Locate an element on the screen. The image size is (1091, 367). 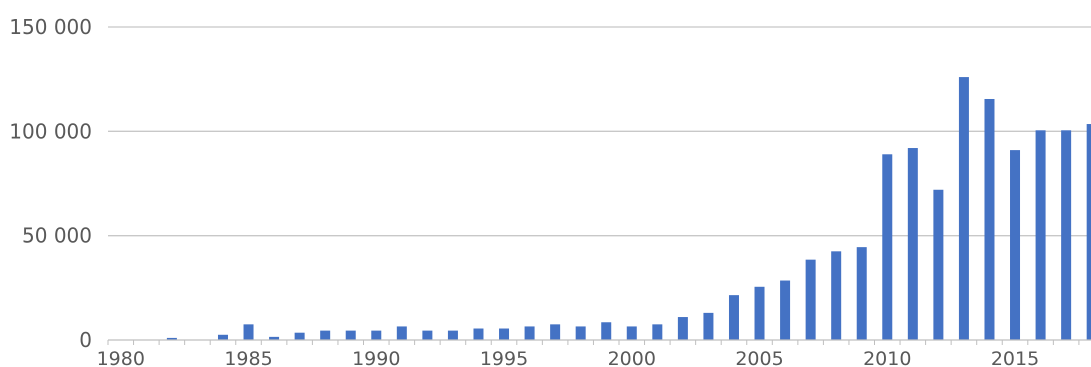
bar-1985 is located at coordinates (248, 332).